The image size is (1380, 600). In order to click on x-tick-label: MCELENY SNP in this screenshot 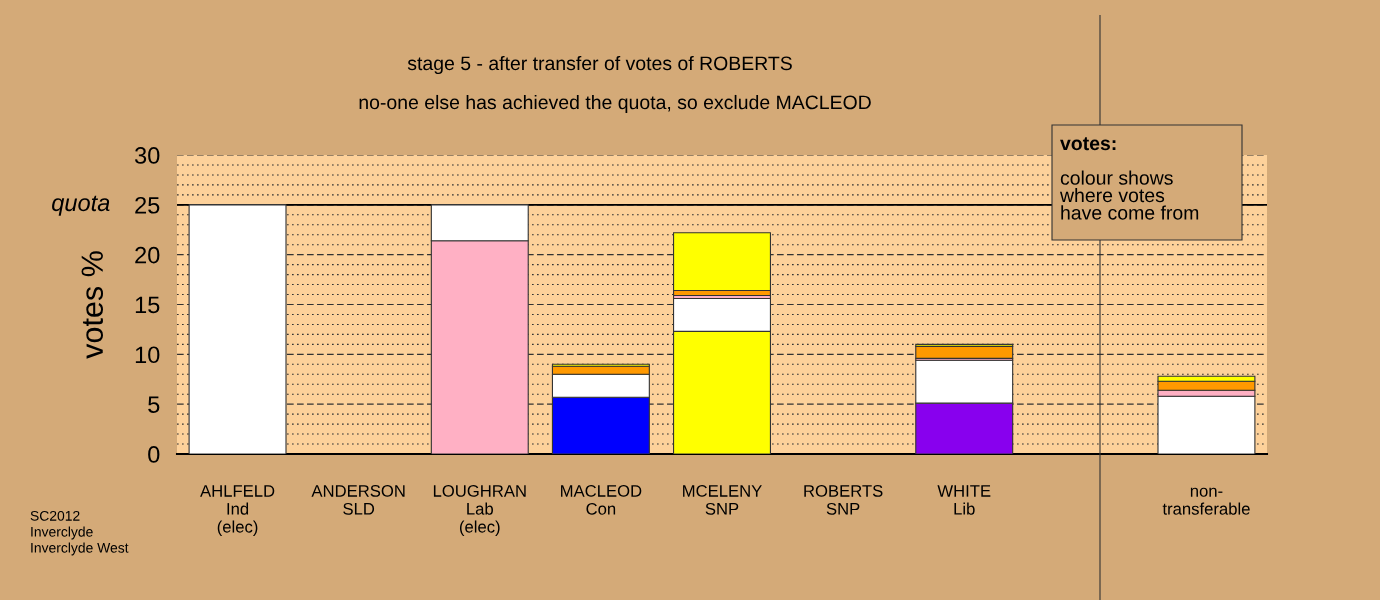, I will do `click(722, 500)`.